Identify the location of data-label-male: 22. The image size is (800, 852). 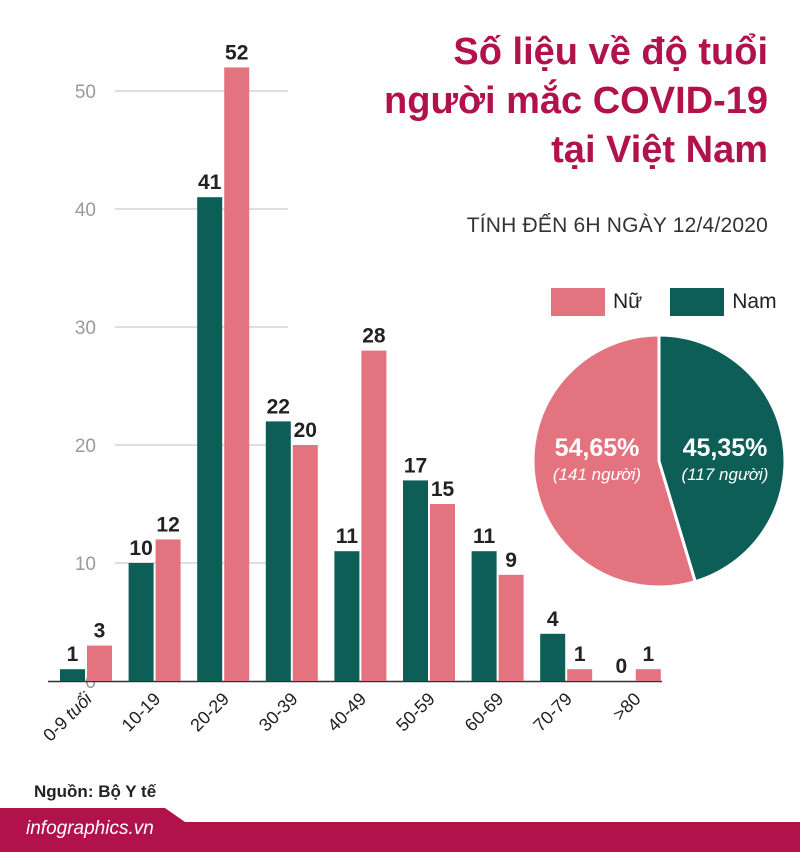
(278, 406).